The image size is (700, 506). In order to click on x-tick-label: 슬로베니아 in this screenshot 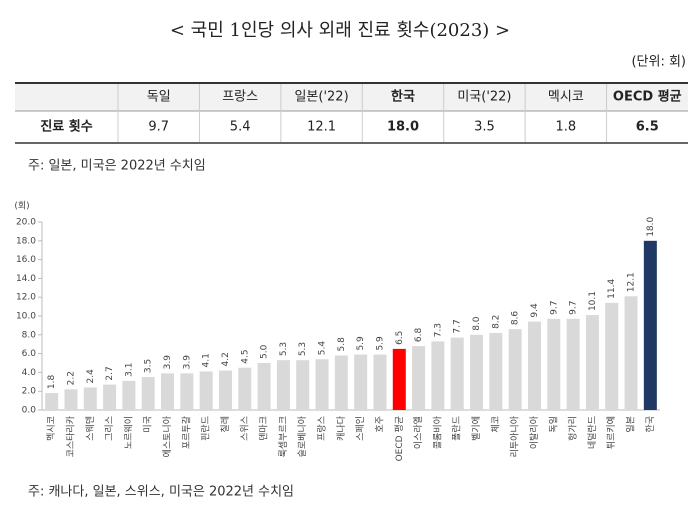, I will do `click(302, 436)`.